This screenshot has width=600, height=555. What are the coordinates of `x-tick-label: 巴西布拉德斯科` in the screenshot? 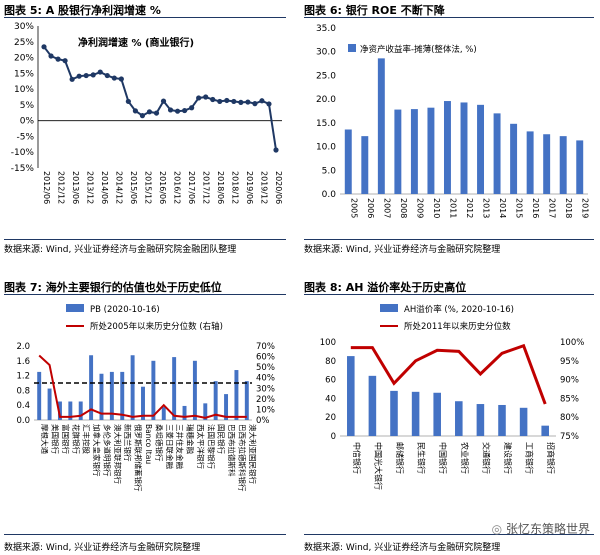 It's located at (232, 450).